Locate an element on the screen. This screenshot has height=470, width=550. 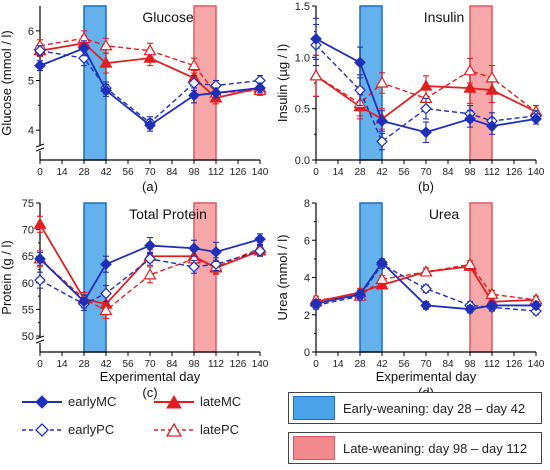
legend-swatch-earlyMC is located at coordinates (42, 401).